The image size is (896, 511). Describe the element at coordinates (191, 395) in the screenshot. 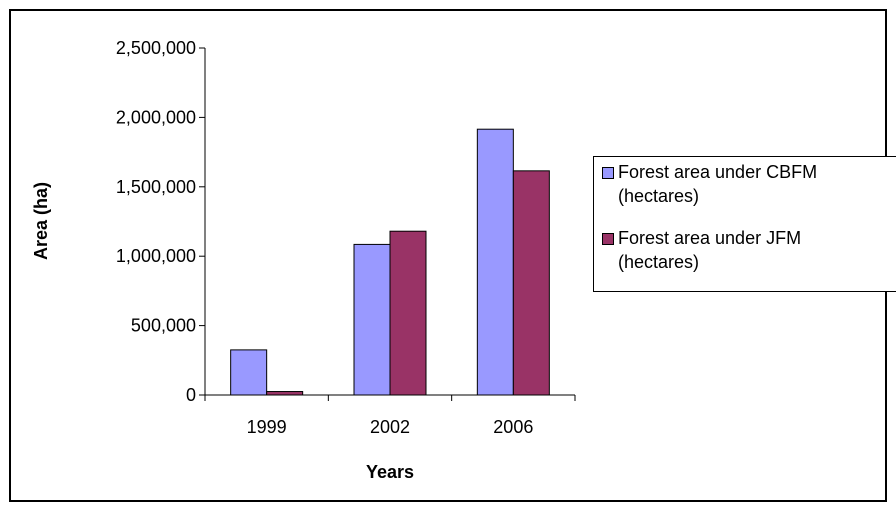

I see `y-tick-label: 0` at that location.